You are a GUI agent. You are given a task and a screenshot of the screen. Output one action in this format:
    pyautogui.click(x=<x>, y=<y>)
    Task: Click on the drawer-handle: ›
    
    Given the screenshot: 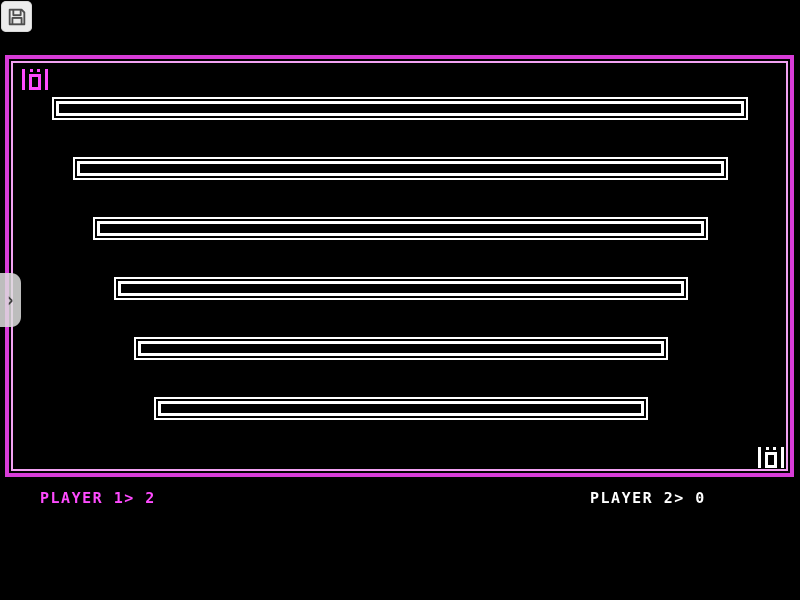 What is the action you would take?
    pyautogui.click(x=10, y=300)
    